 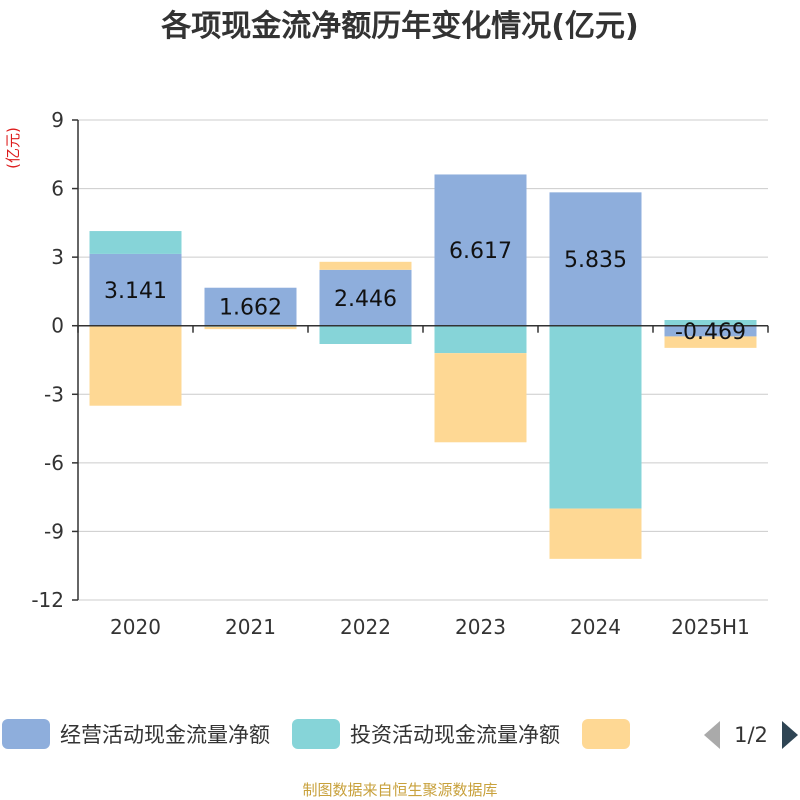 What do you see at coordinates (54, 531) in the screenshot?
I see `y-tick-label: -9` at bounding box center [54, 531].